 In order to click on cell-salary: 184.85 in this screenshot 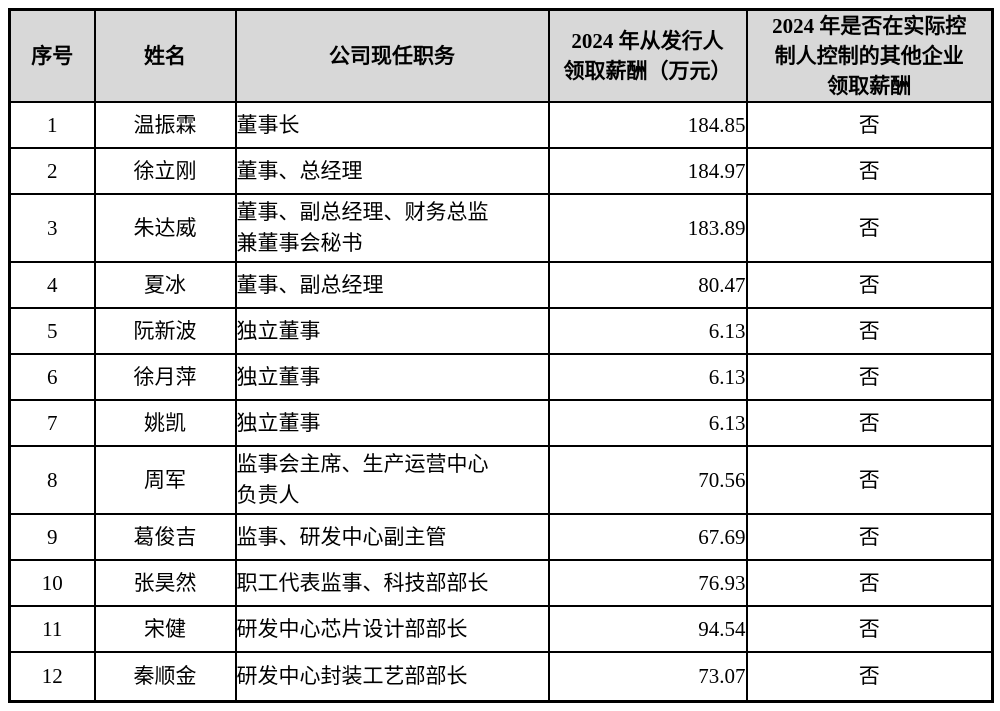, I will do `click(647, 125)`.